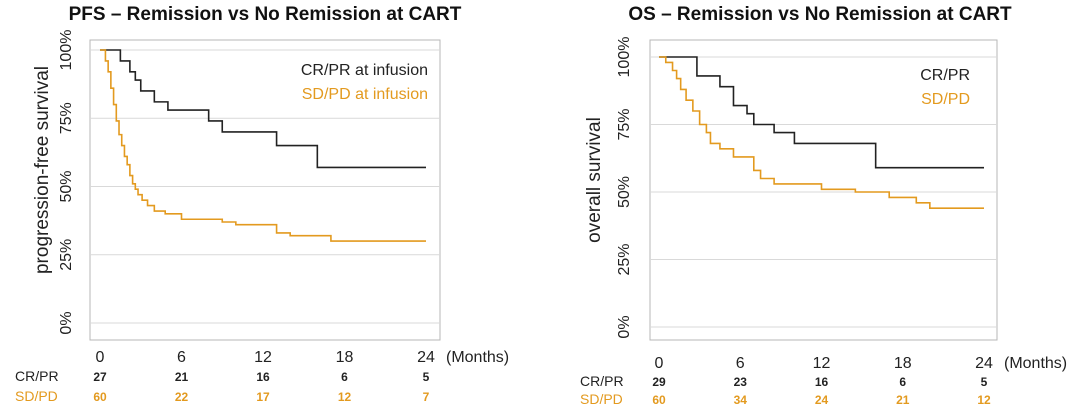 This screenshot has height=419, width=1080. I want to click on legend-entry-cr-pr: CR/PR at infusion, so click(364, 70).